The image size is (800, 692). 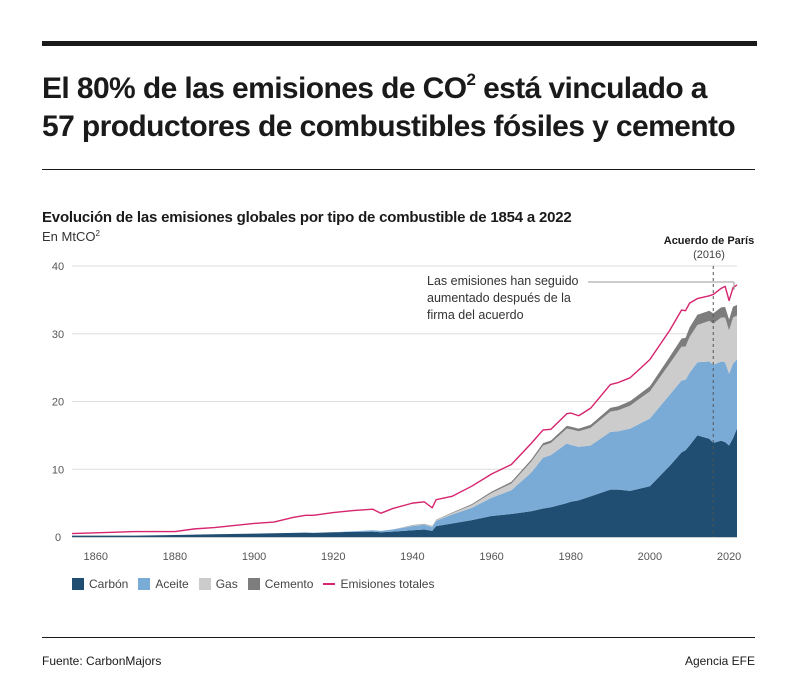 I want to click on callout-text-line-2: aumentado después de la, so click(x=499, y=298).